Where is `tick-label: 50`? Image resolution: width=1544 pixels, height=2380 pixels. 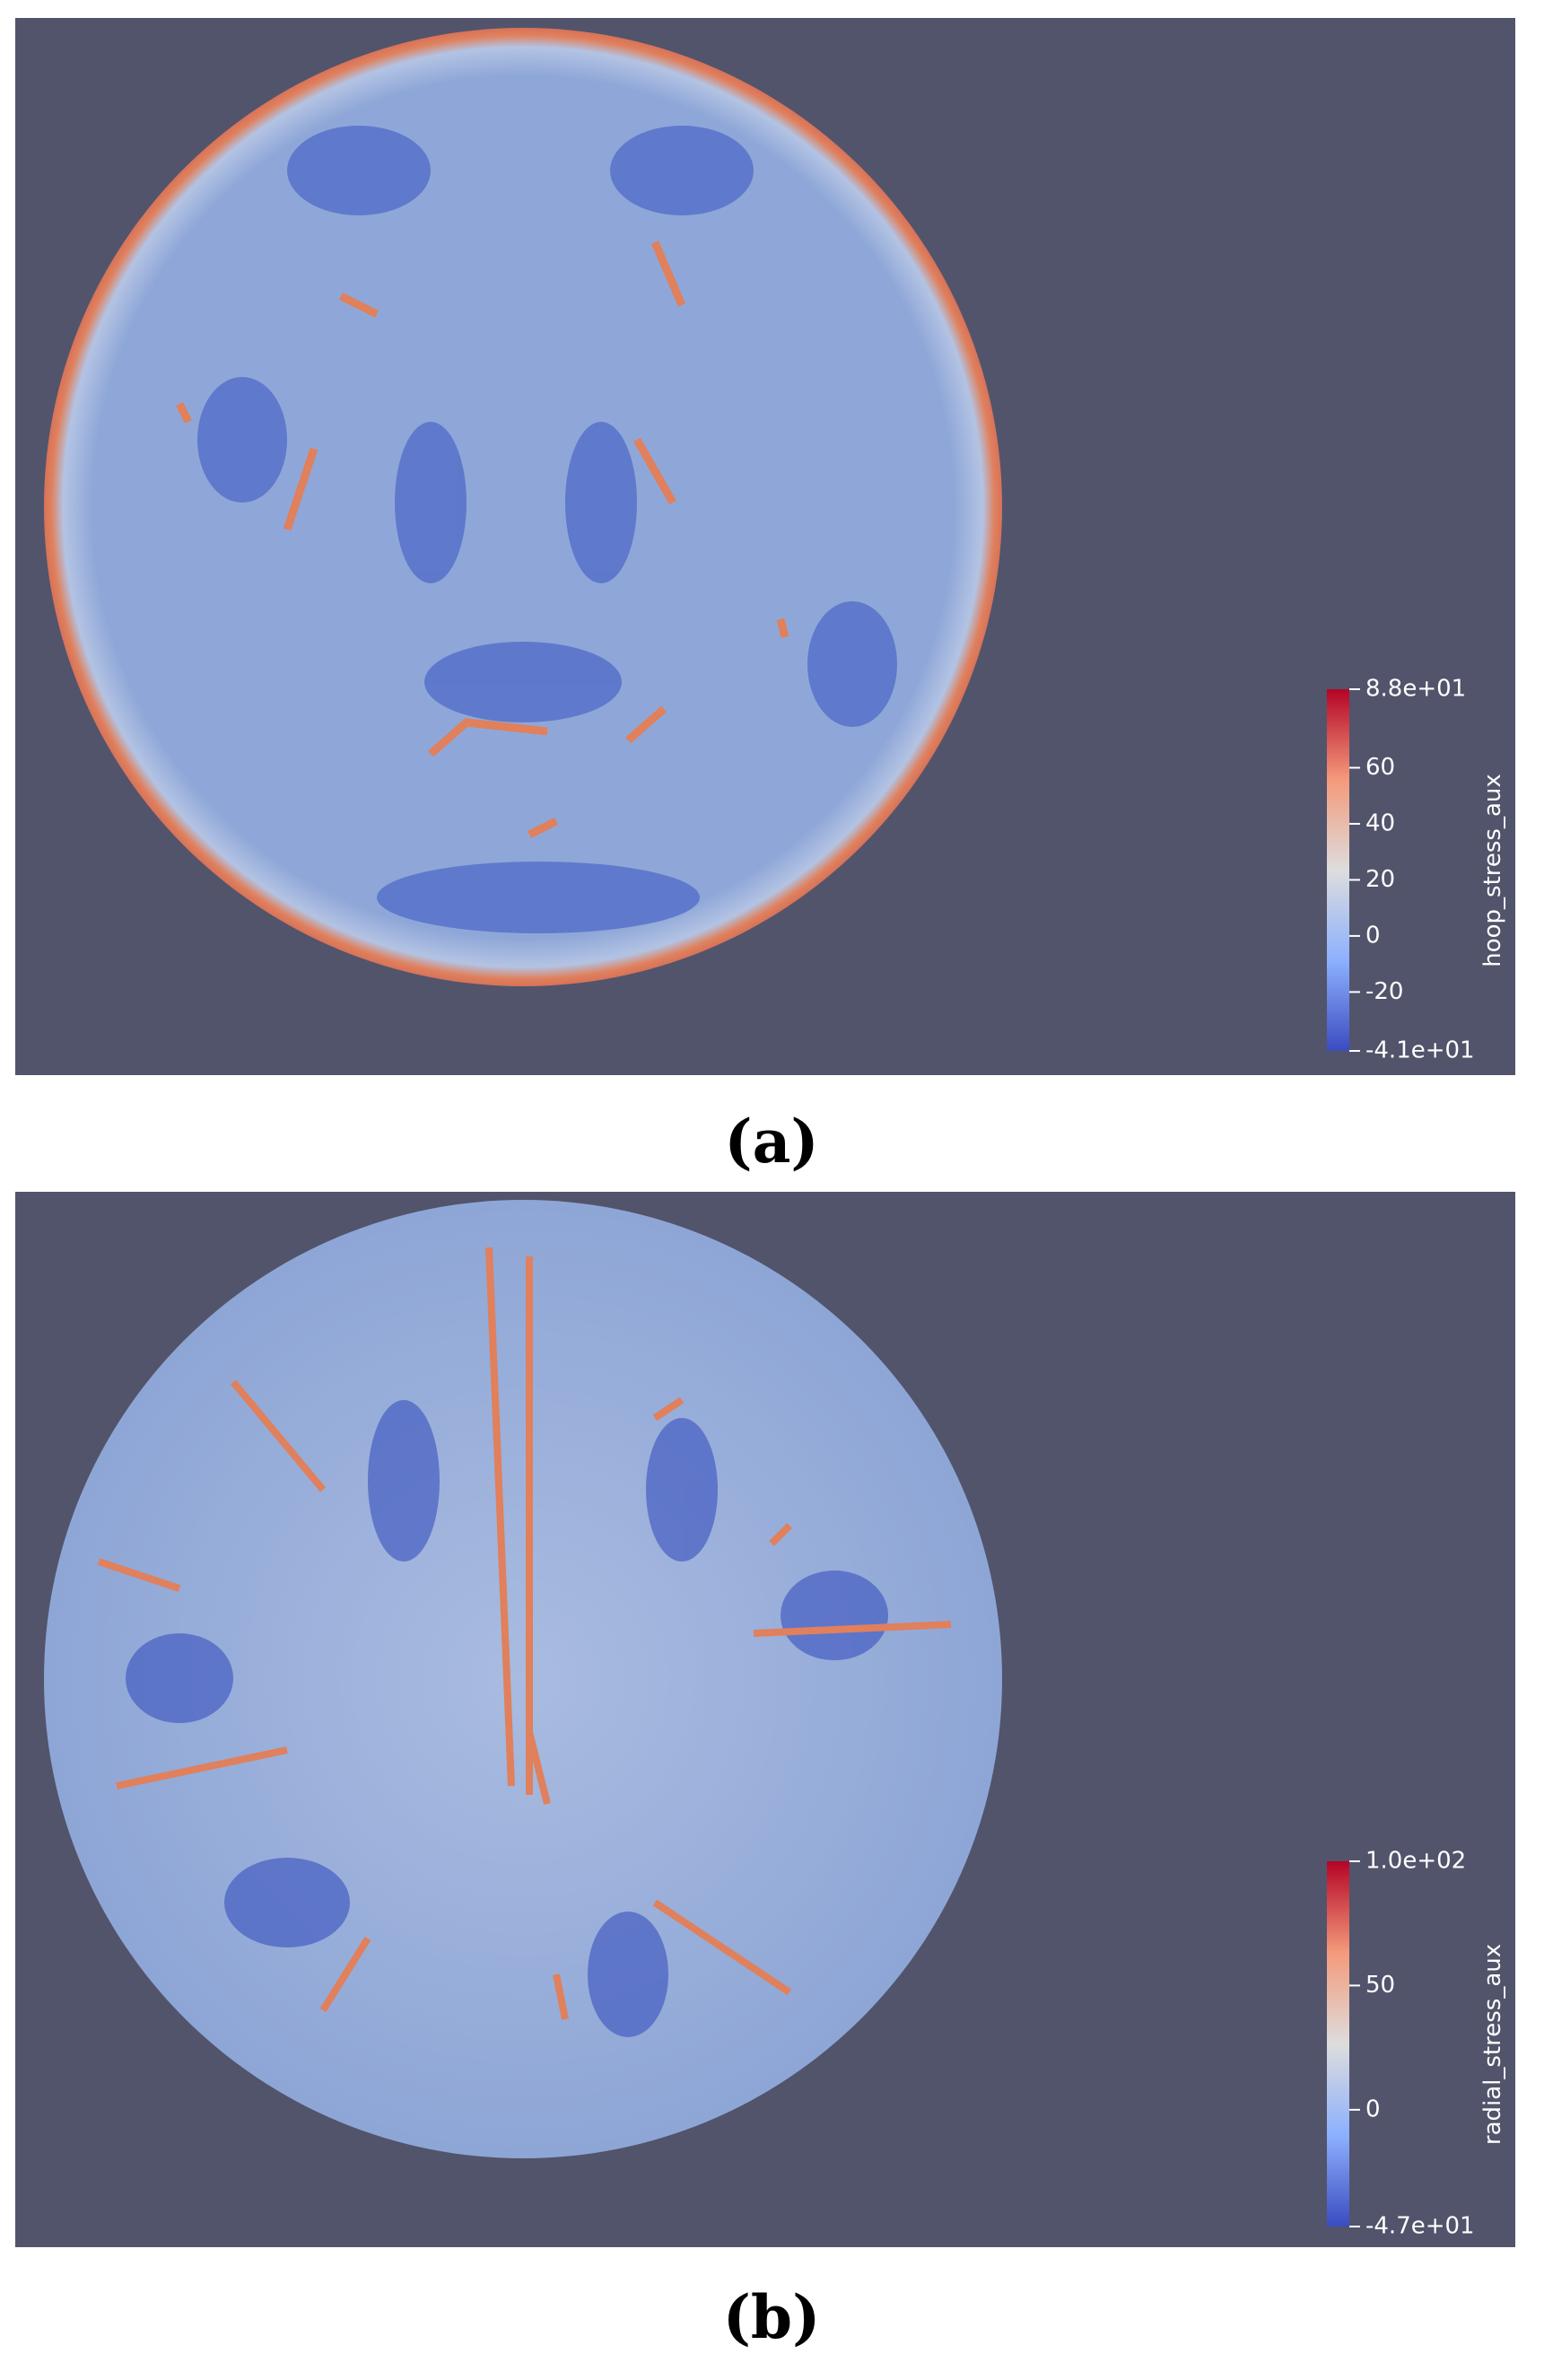 tick-label: 50 is located at coordinates (1380, 1985).